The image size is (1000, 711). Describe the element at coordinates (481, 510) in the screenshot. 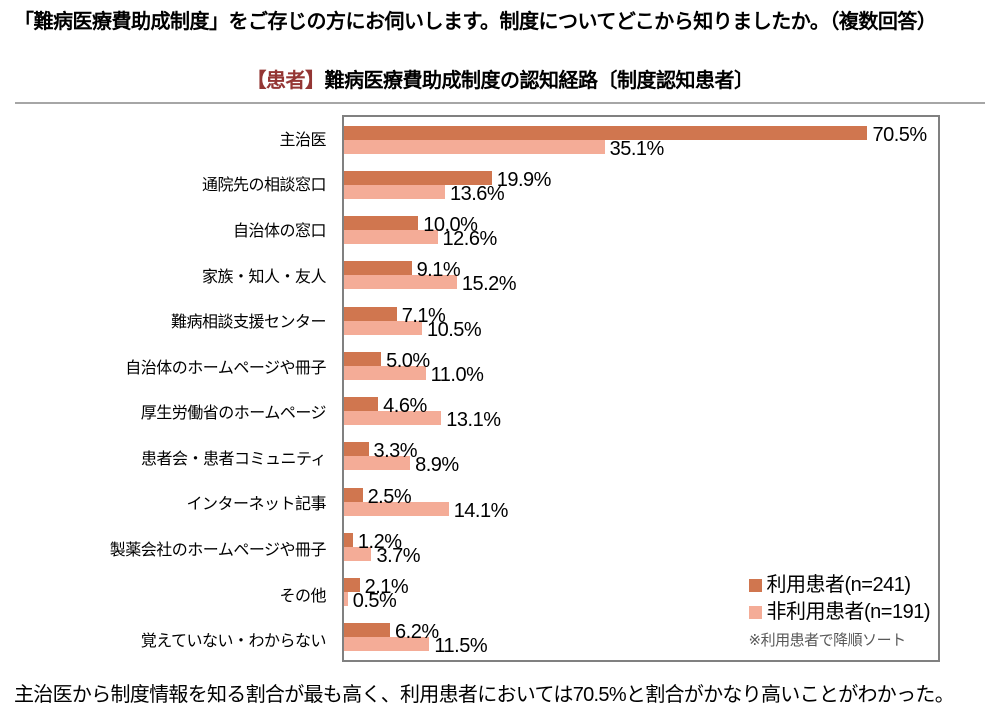

I see `value-label: 14.1%` at that location.